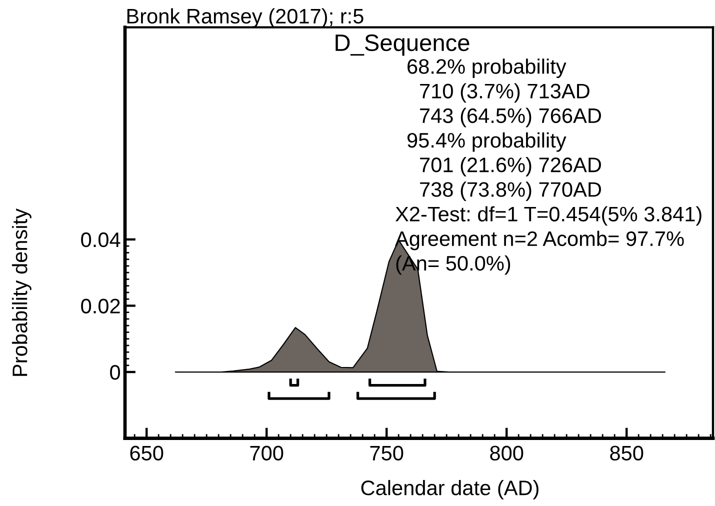 This screenshot has height=506, width=715. I want to click on annotation: 68.2% probability, so click(487, 68).